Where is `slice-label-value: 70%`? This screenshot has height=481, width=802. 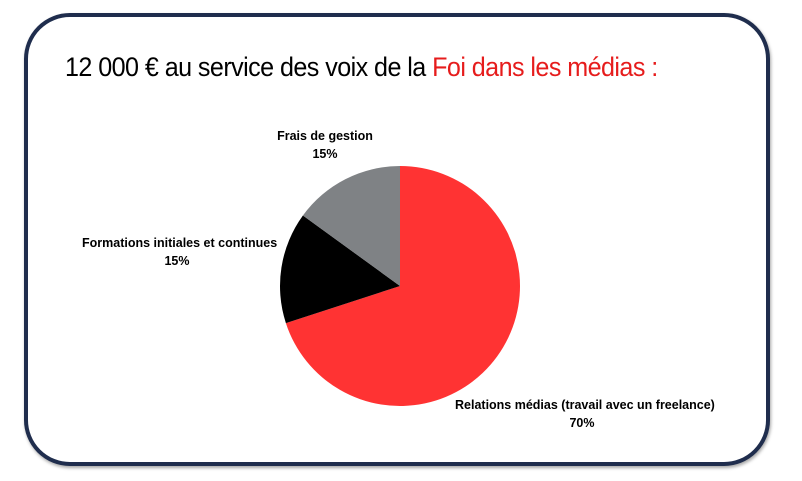 slice-label-value: 70% is located at coordinates (582, 423).